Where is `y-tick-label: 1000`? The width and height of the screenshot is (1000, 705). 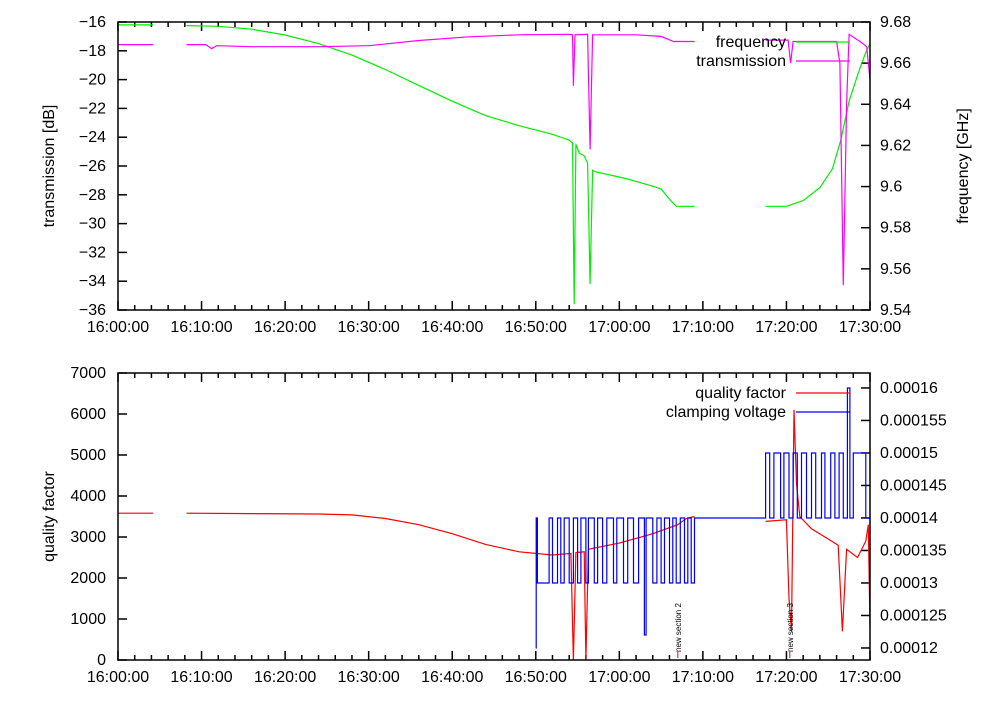 y-tick-label: 1000 is located at coordinates (88, 619).